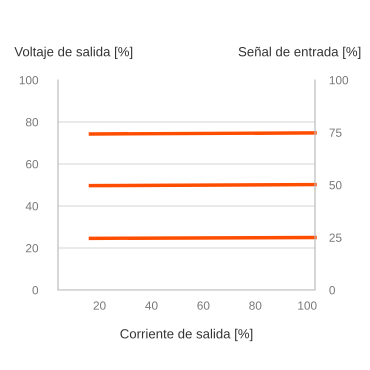  What do you see at coordinates (335, 238) in the screenshot?
I see `y2-tick-label: 25` at bounding box center [335, 238].